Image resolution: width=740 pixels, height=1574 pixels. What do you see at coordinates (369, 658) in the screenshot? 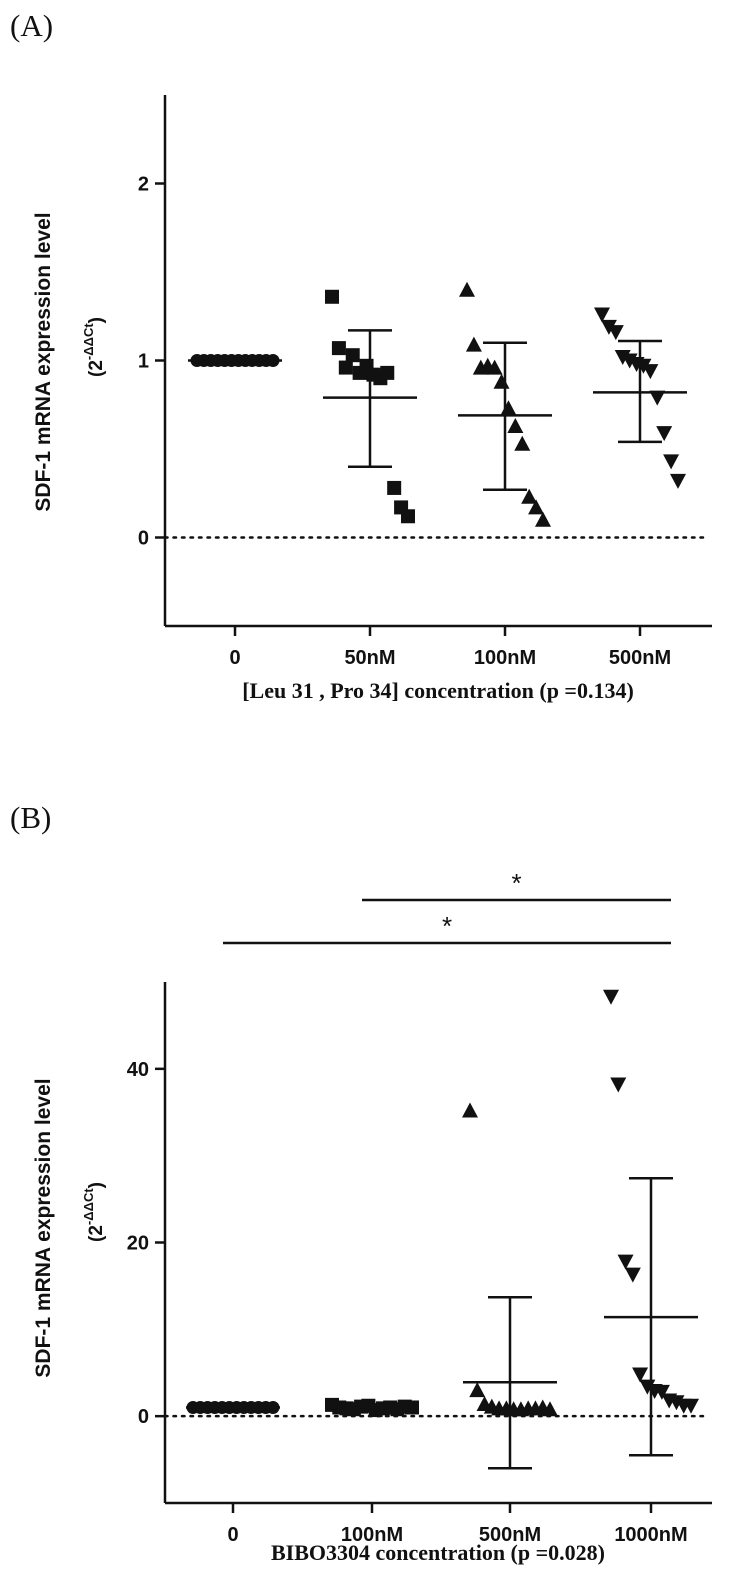
I see `x-tick-label: 50nM` at bounding box center [369, 658].